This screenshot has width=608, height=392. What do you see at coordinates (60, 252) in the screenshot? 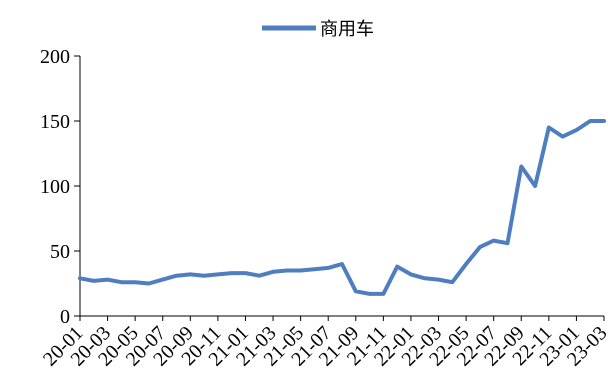
I see `y-tick-label: 50` at bounding box center [60, 252].